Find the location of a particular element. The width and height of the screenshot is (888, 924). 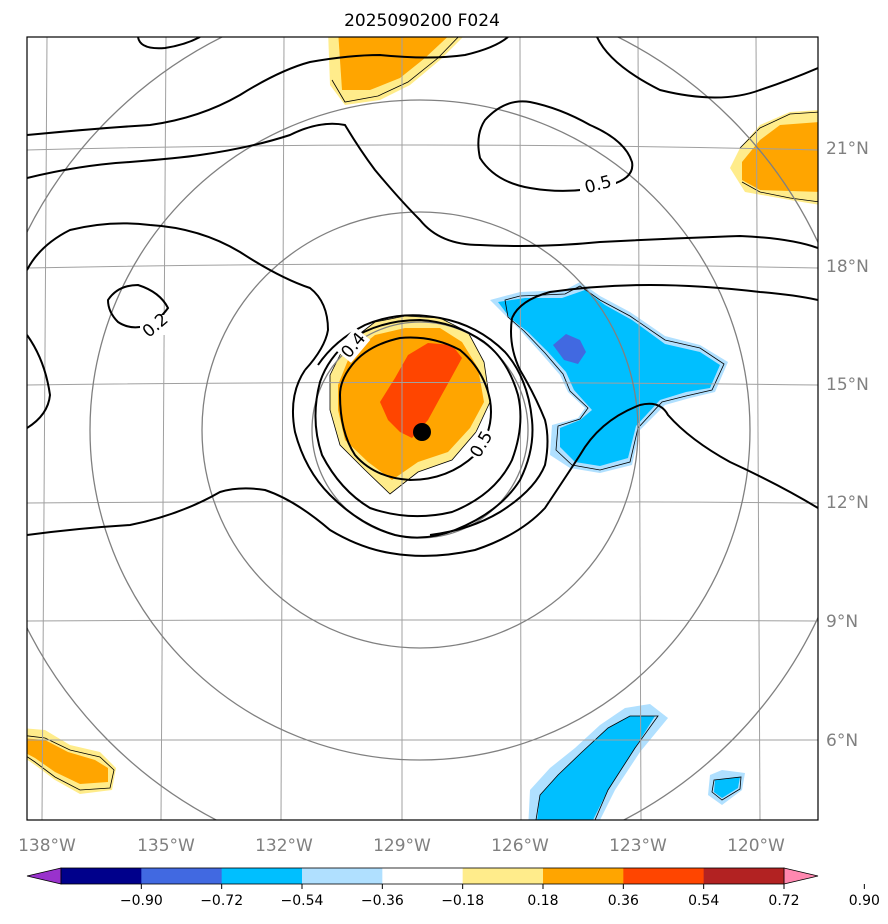

meridian-135W is located at coordinates (163, 428).